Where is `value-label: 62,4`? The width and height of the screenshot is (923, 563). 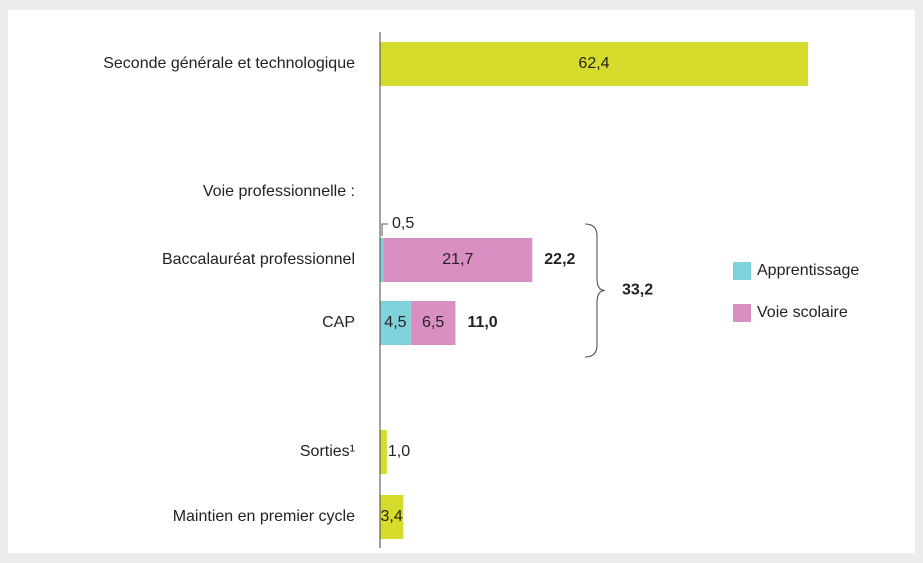 value-label: 62,4 is located at coordinates (593, 63).